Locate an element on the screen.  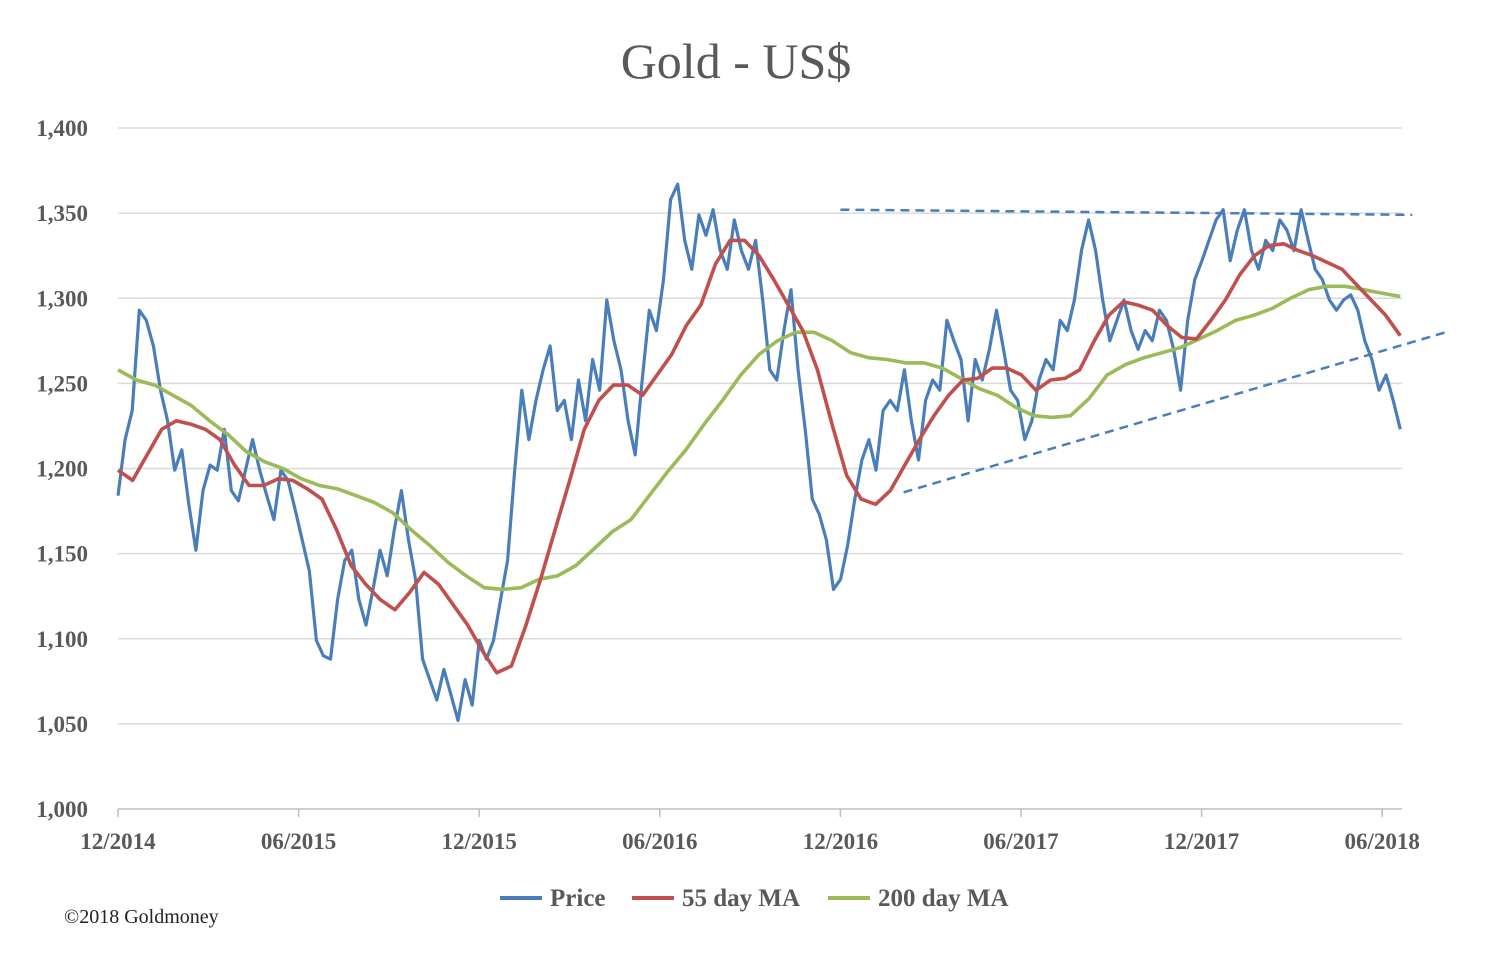
legend-label: 200 day MA is located at coordinates (943, 898).